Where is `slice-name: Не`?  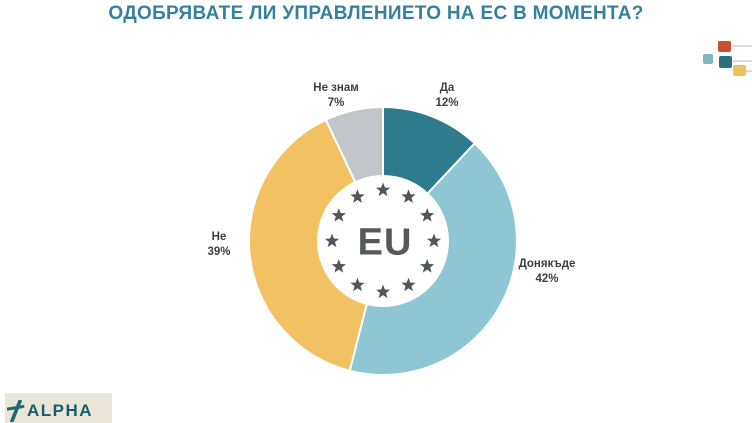 slice-name: Не is located at coordinates (219, 237).